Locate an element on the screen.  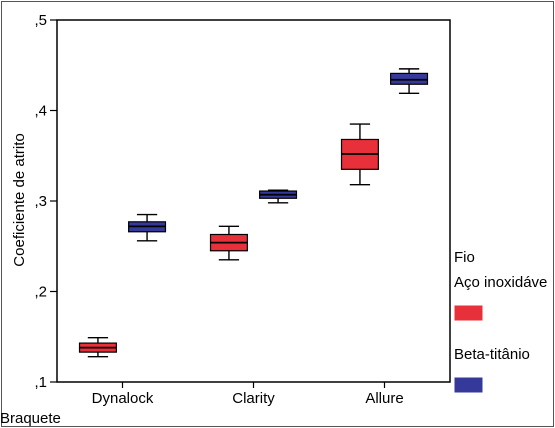
y-axis: ,1 ,2 ,3 ,4 ,5 is located at coordinates (45, 201).